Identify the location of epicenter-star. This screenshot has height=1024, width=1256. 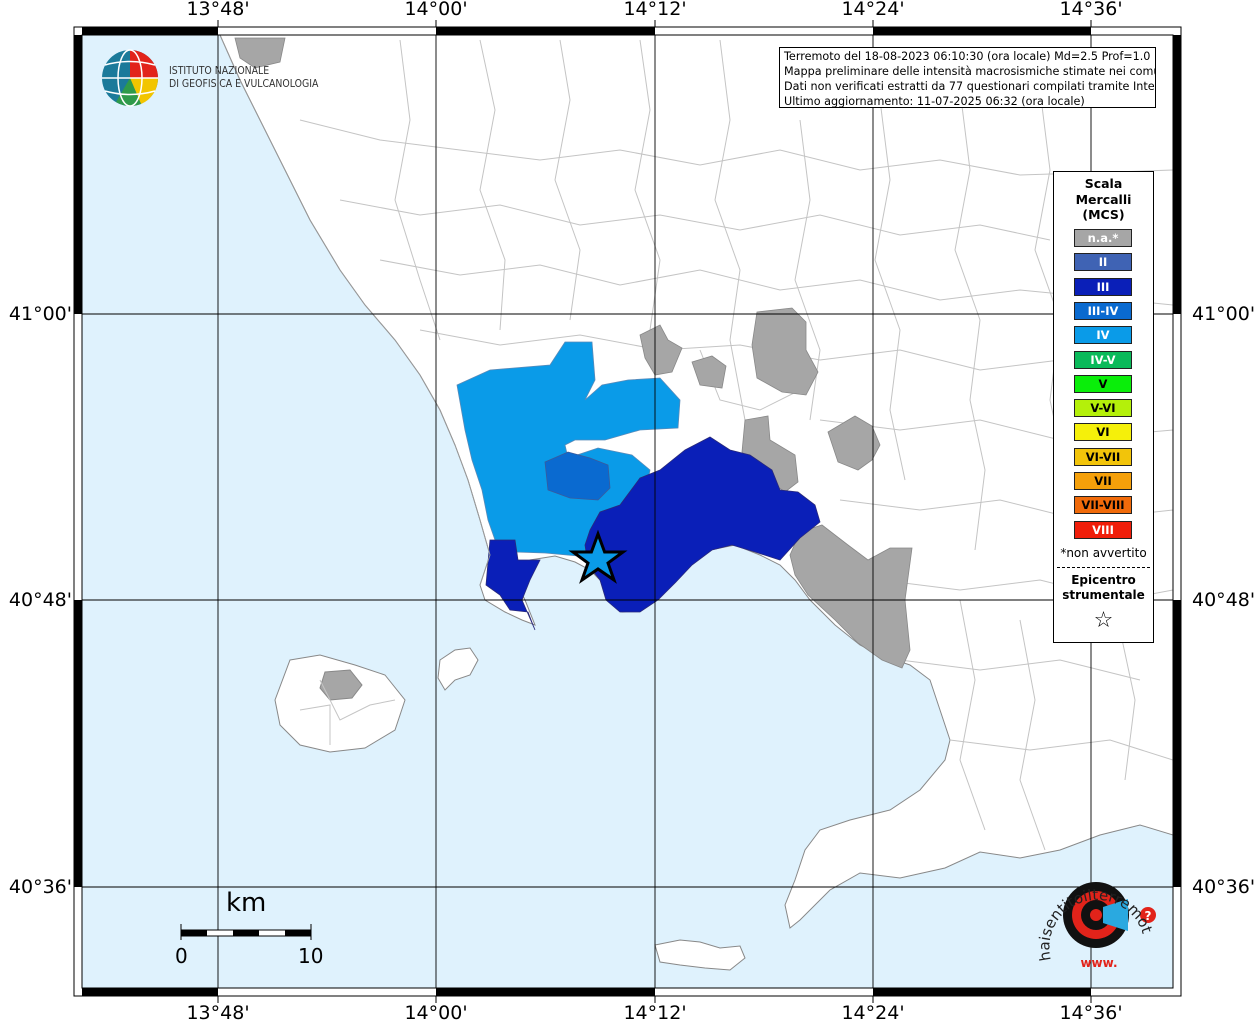
(598, 556).